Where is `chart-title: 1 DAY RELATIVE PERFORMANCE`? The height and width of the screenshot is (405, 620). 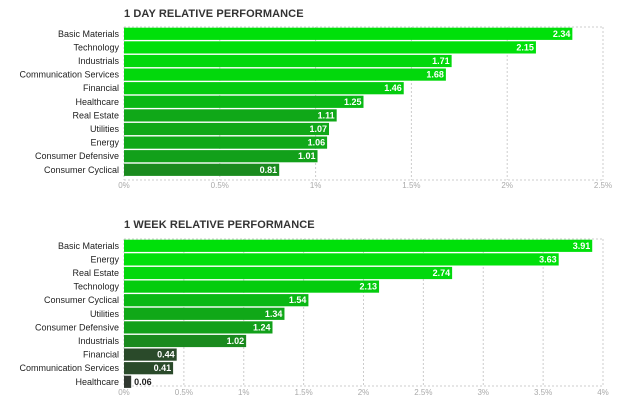
chart-title: 1 DAY RELATIVE PERFORMANCE is located at coordinates (214, 14).